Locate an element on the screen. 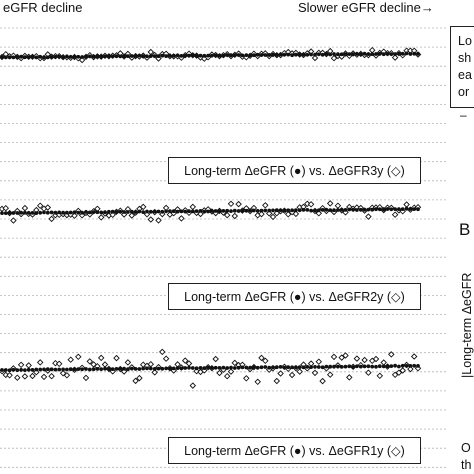 This screenshot has height=474, width=474. vertical-axis-label: |Long-term ΔeGFR is located at coordinates (467, 318).